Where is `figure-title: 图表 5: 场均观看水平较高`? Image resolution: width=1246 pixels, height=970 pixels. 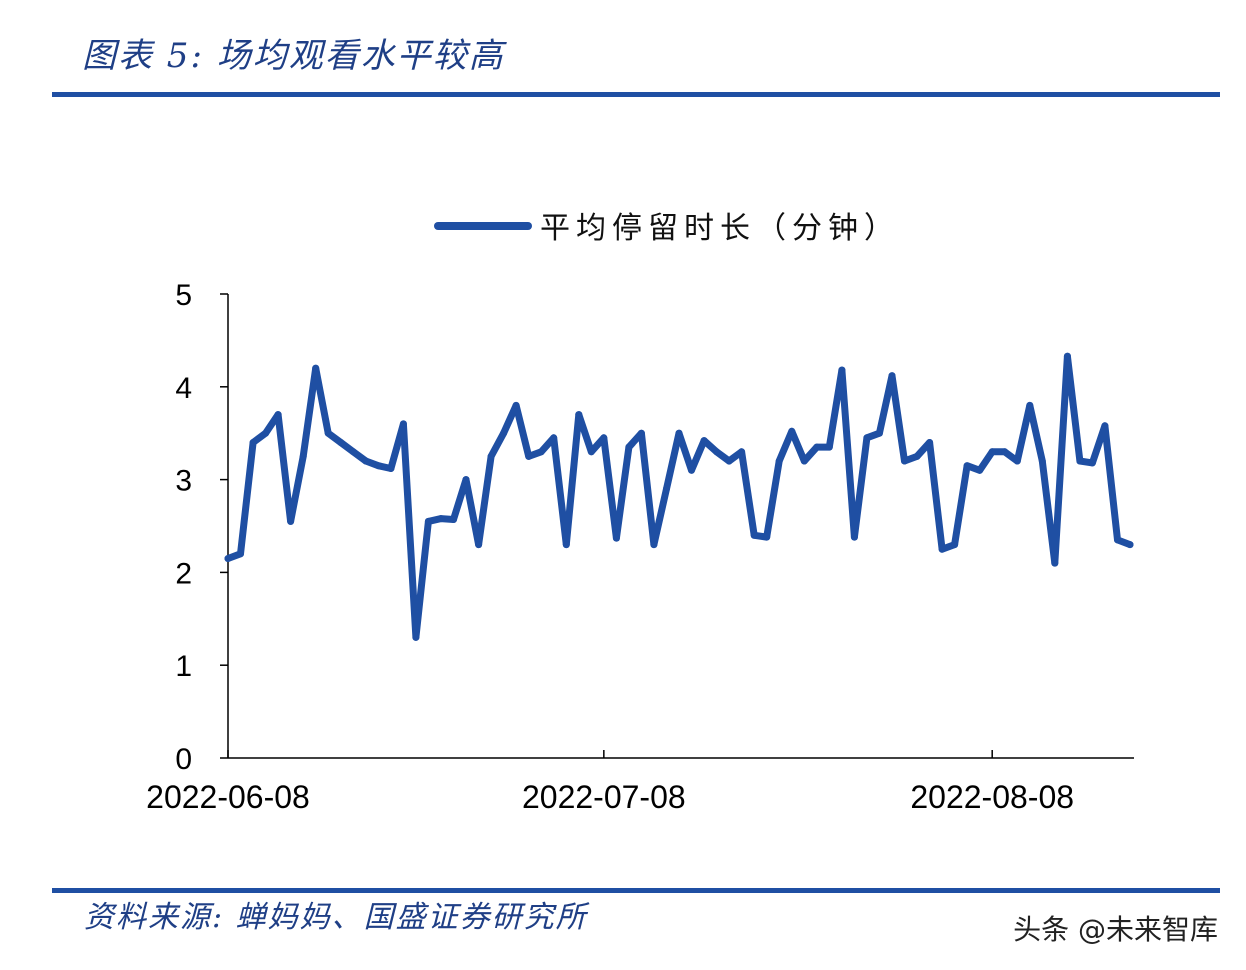 figure-title: 图表 5: 场均观看水平较高 is located at coordinates (293, 56).